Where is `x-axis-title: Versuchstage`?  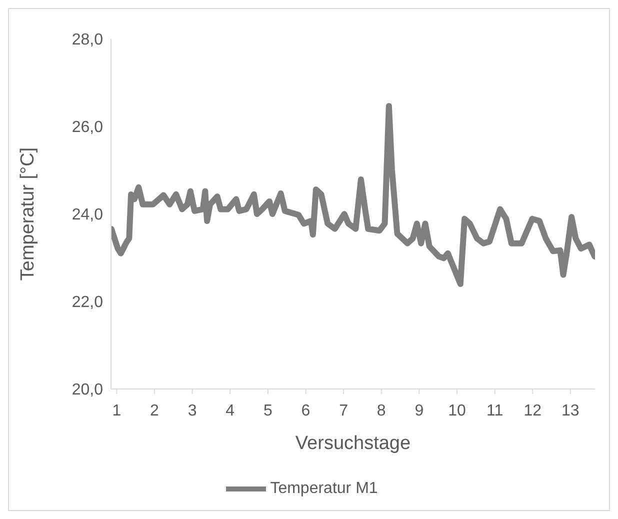
x-axis-title: Versuchstage is located at coordinates (353, 443).